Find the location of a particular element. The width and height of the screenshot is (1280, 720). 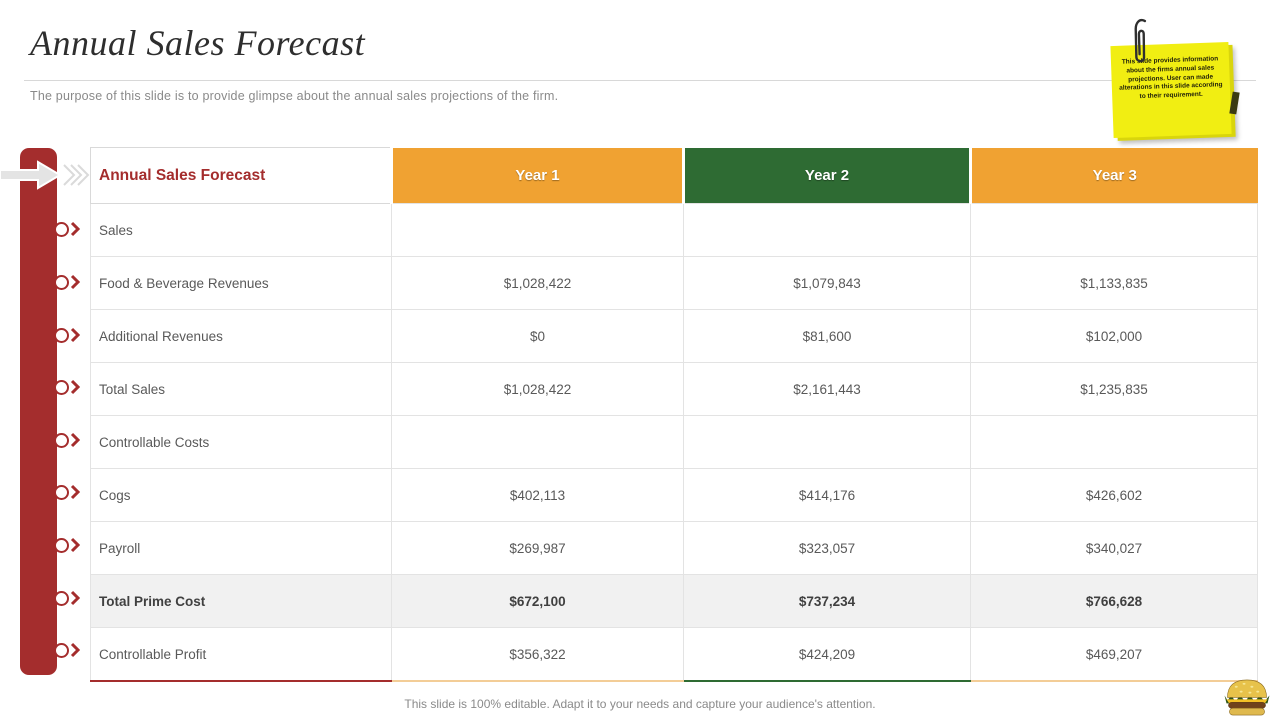

hamburger-icon is located at coordinates (1247, 697).